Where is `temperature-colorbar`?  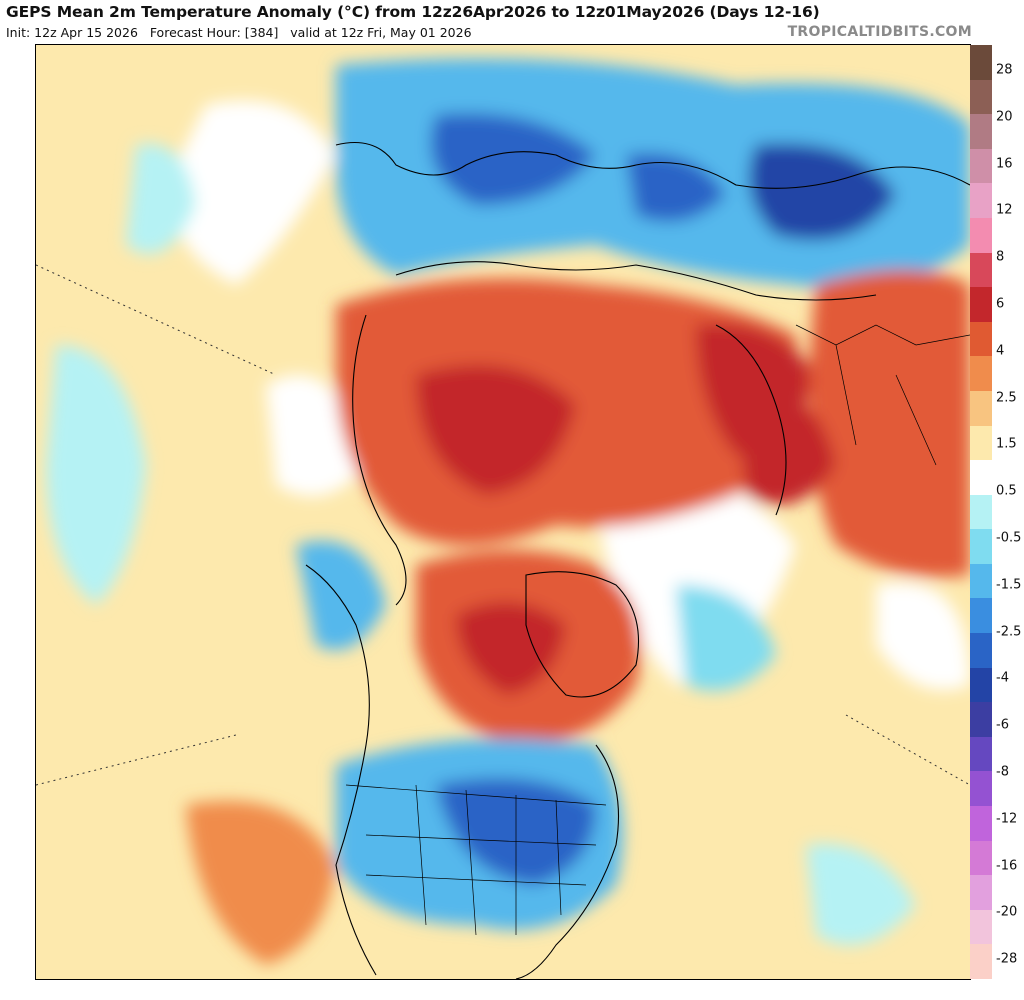
temperature-colorbar is located at coordinates (981, 512).